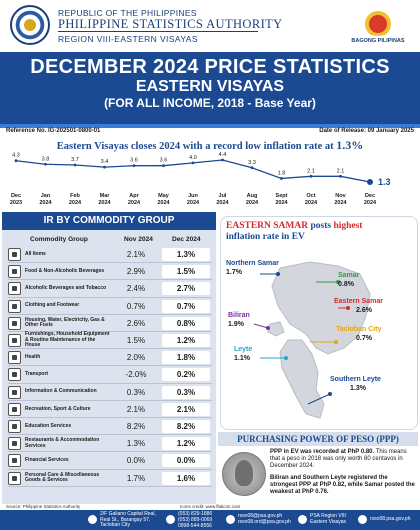 Image resolution: width=420 pixels, height=530 pixels. Describe the element at coordinates (230, 519) in the screenshot. I see `email-icon` at that location.